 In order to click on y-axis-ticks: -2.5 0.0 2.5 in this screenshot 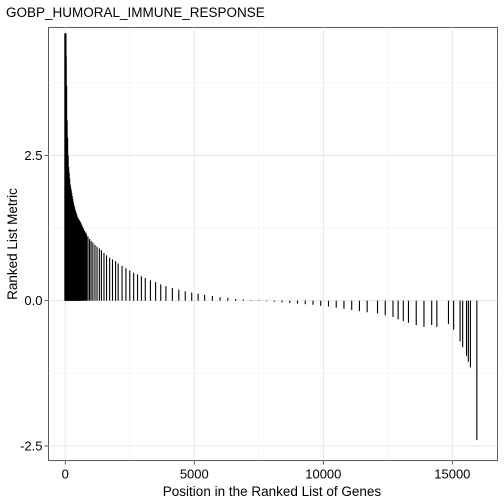, I will do `click(34, 300)`.